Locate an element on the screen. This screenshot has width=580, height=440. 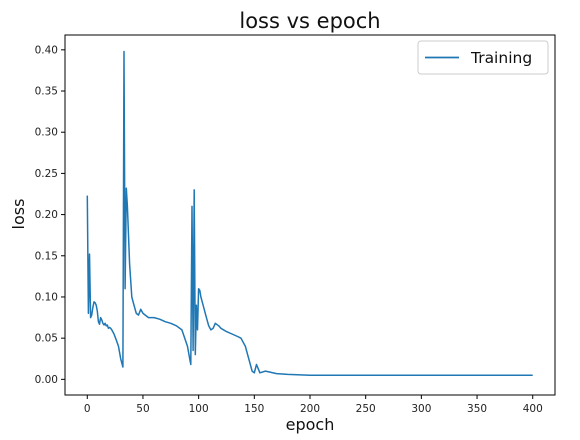
y-tick-label: 0.20 is located at coordinates (46, 215).